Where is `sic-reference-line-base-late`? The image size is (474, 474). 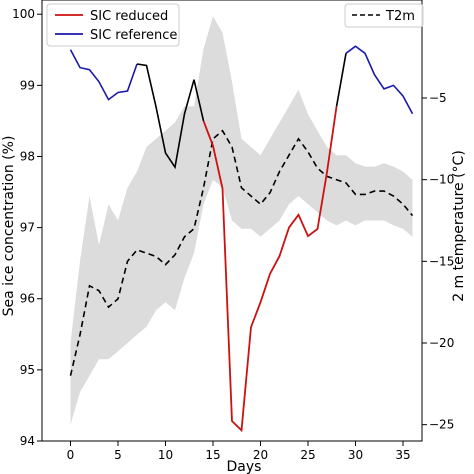 sic-reference-line-base-late is located at coordinates (341, 80).